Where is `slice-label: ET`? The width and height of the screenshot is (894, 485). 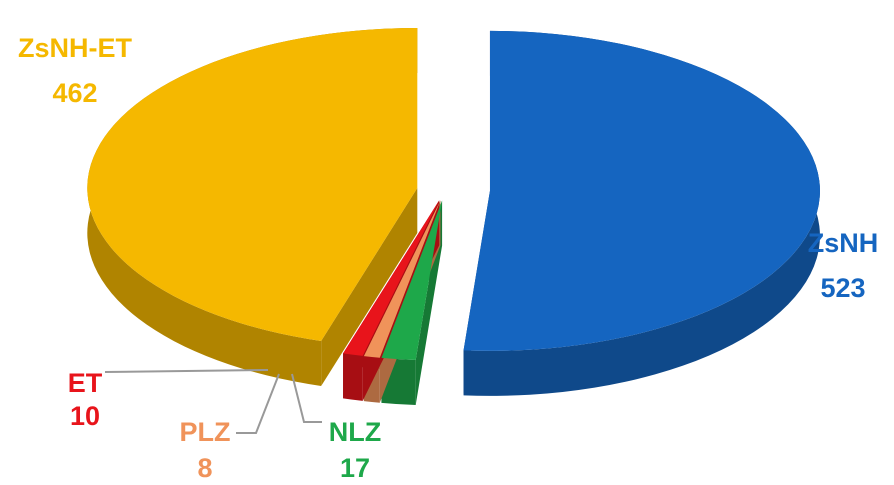 slice-label: ET is located at coordinates (85, 383).